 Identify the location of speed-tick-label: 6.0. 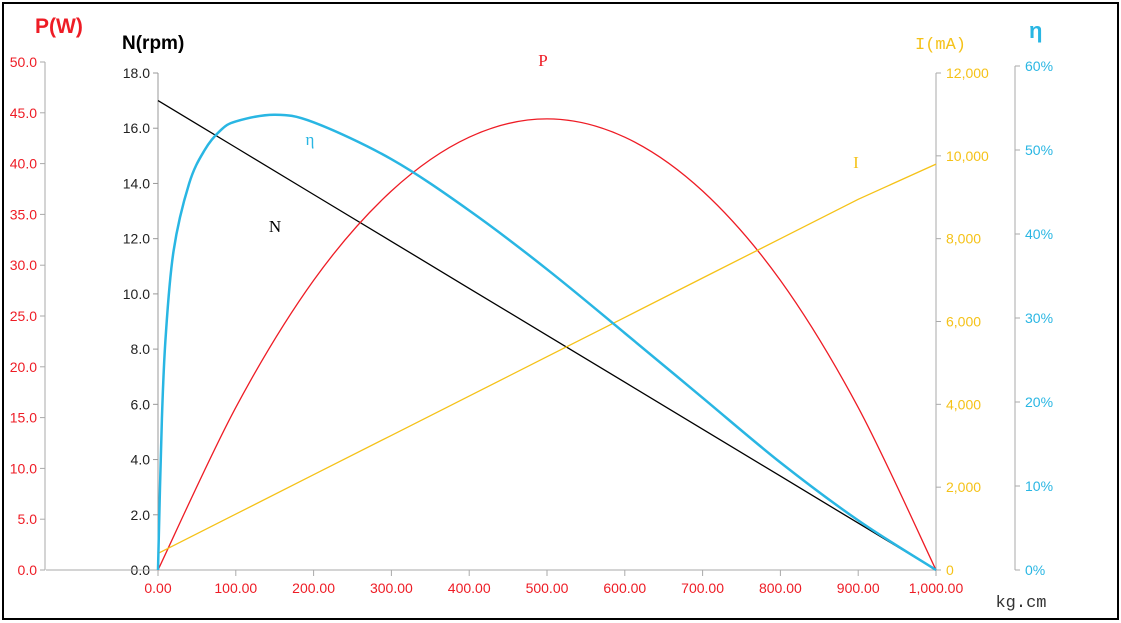
(141, 404).